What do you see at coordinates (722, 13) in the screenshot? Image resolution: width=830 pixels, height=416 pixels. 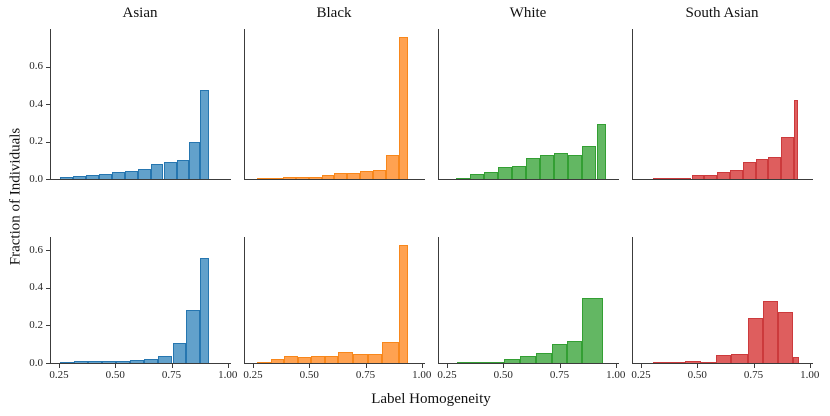 I see `column-title-south-asian: South Asian` at bounding box center [722, 13].